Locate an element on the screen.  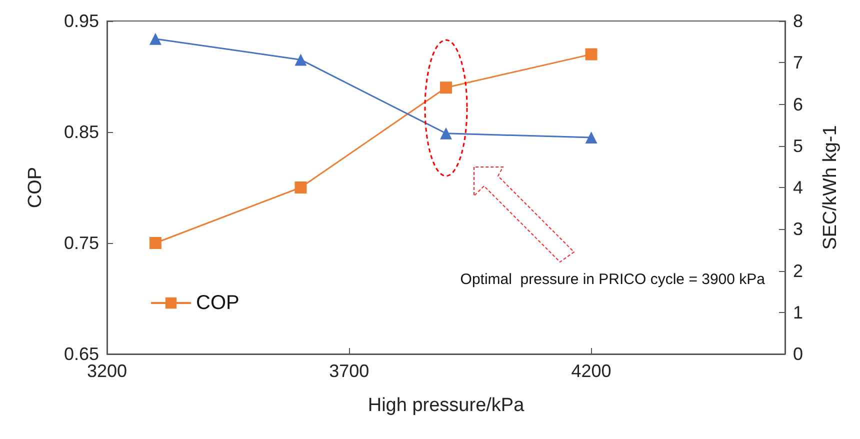
y2-tick-label: 8 is located at coordinates (798, 21).